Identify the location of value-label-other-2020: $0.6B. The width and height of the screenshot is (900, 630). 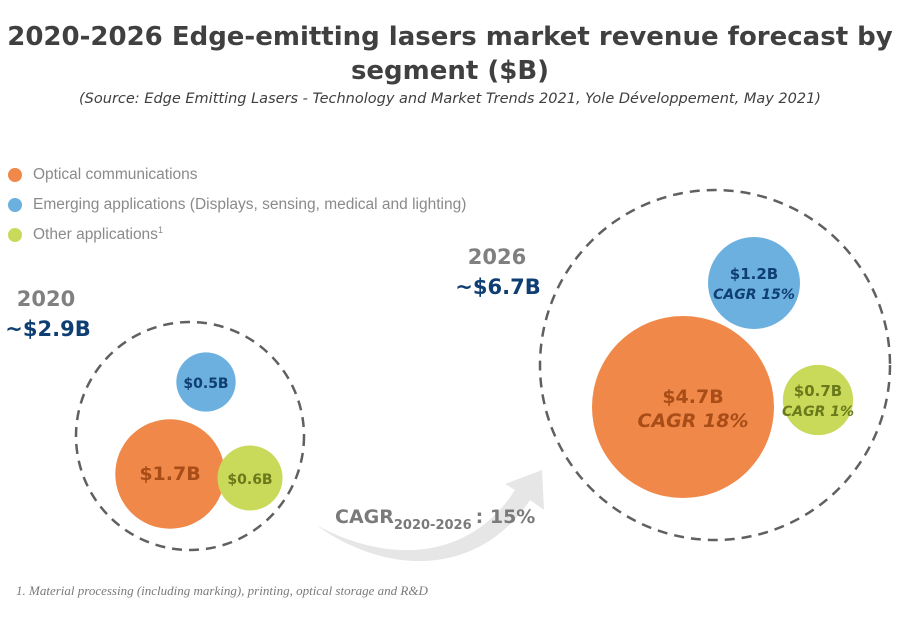
(249, 480).